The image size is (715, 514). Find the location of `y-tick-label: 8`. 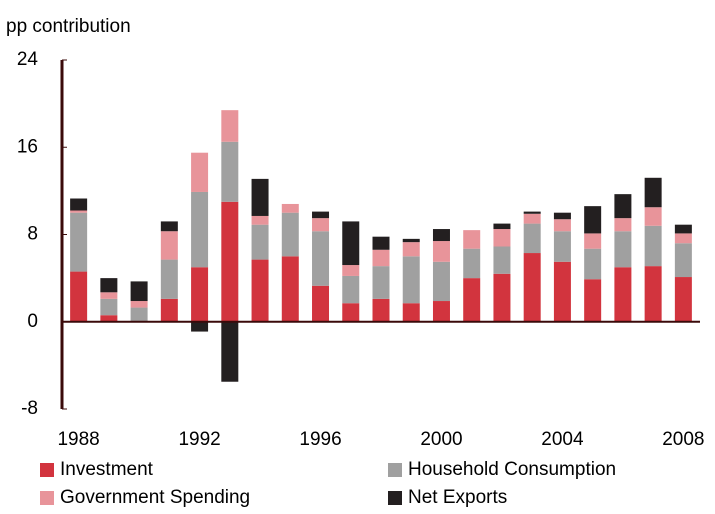

y-tick-label: 8 is located at coordinates (32, 234).